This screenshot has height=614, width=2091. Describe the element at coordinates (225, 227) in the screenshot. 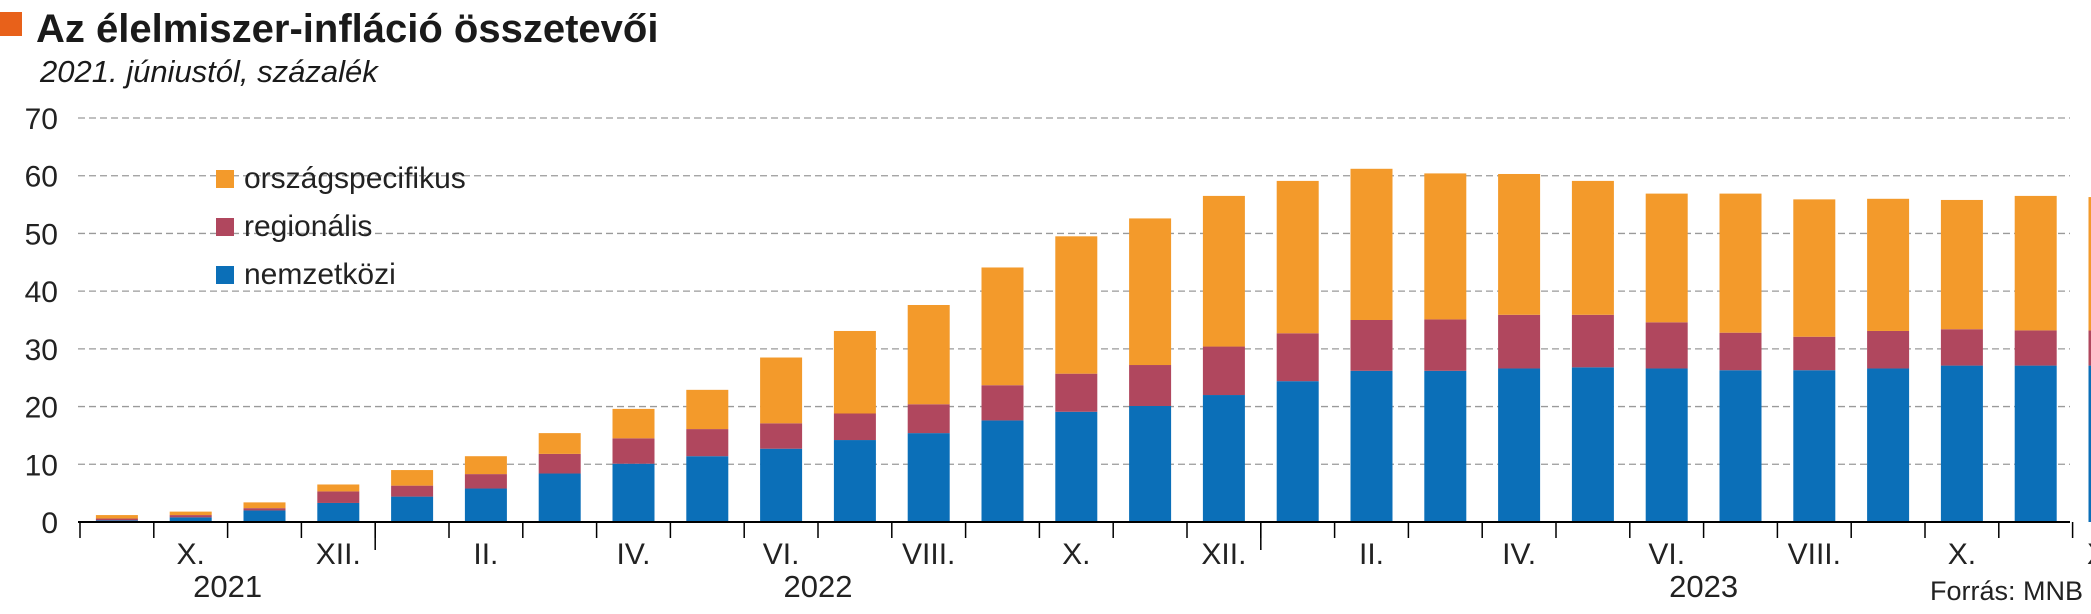

I see `legend-swatch-regionalis` at that location.